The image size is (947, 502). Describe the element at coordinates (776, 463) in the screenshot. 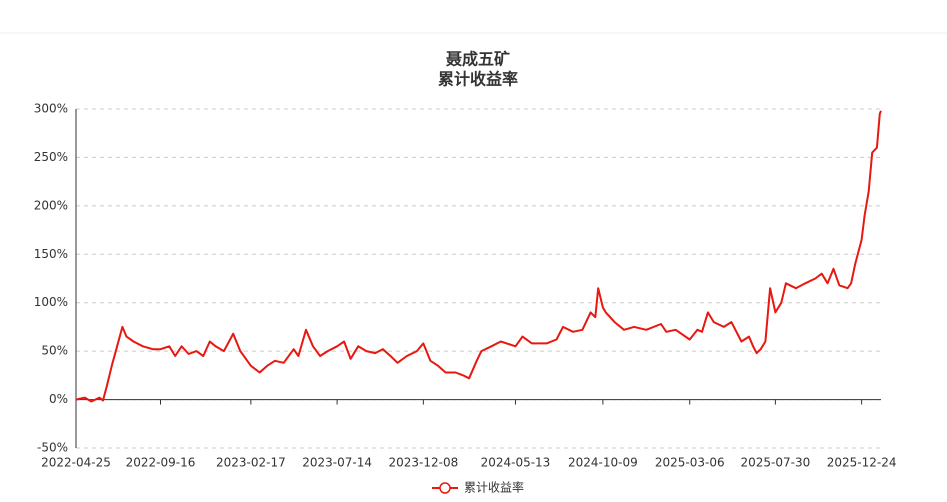

I see `x-tick-label: 2025-07-30` at that location.